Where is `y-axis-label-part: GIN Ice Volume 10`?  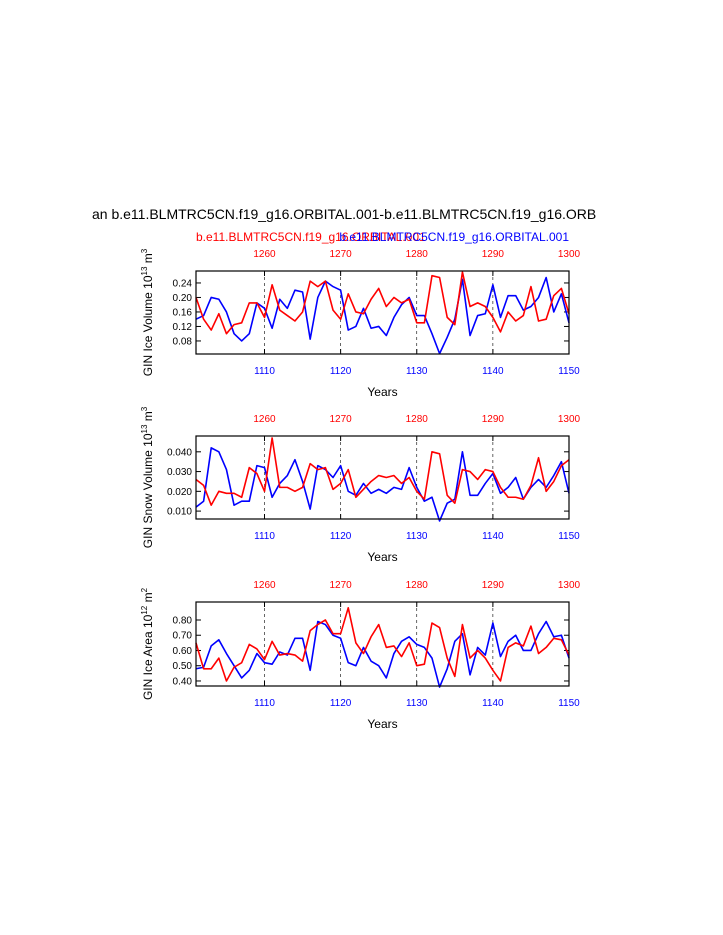 y-axis-label-part: GIN Ice Volume 10 is located at coordinates (148, 325).